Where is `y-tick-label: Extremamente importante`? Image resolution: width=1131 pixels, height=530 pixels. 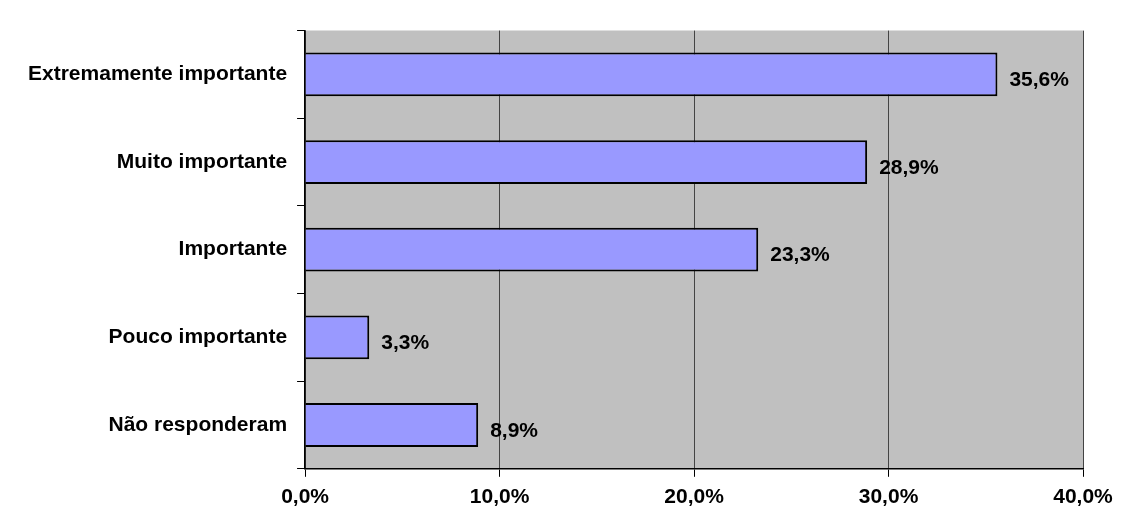
y-tick-label: Extremamente importante is located at coordinates (158, 73).